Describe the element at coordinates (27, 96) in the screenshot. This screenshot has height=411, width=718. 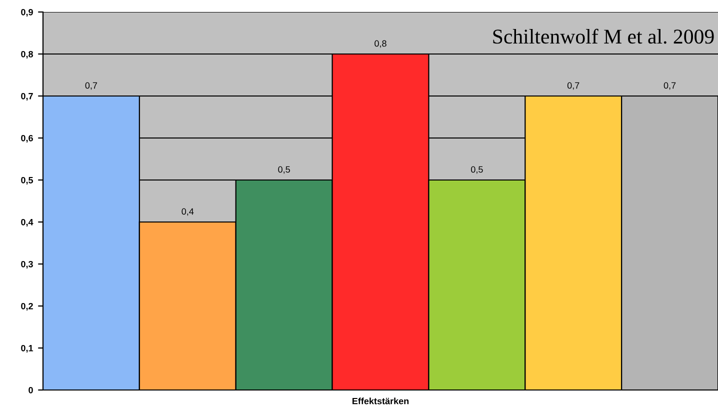
I see `y-tick-label: 0,7` at that location.